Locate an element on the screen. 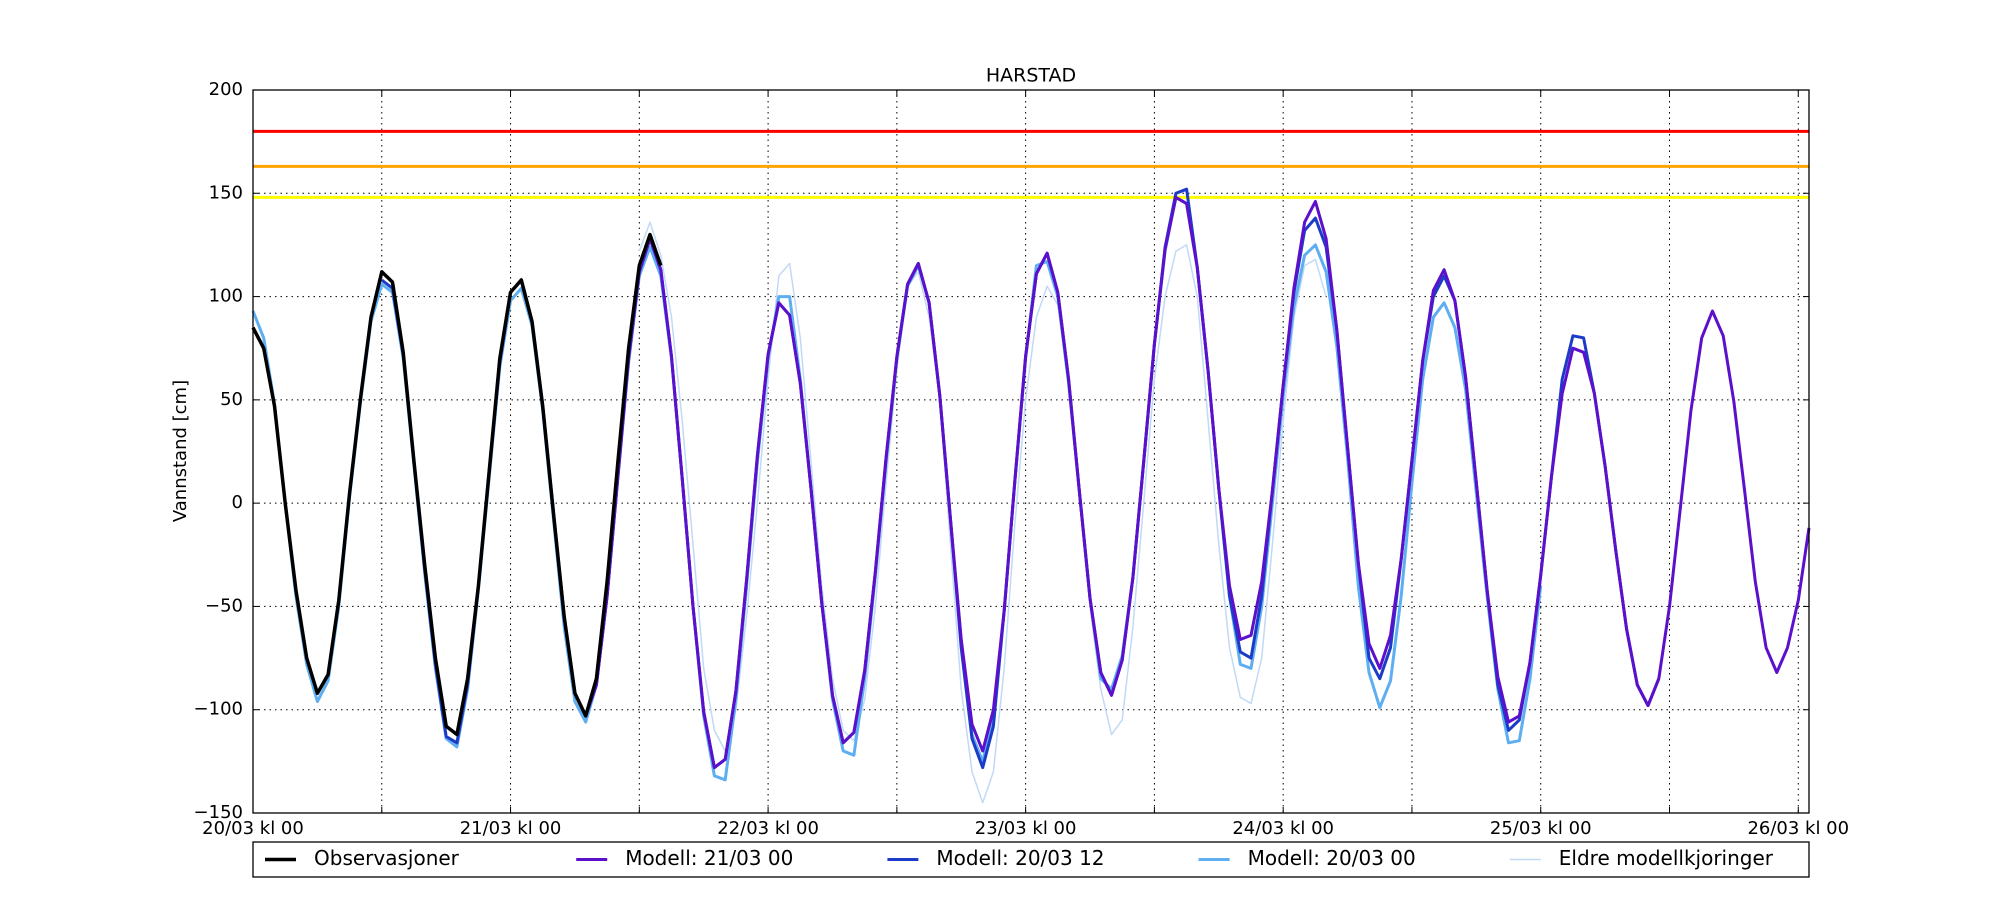  y-tick-label: 100 is located at coordinates (226, 296).